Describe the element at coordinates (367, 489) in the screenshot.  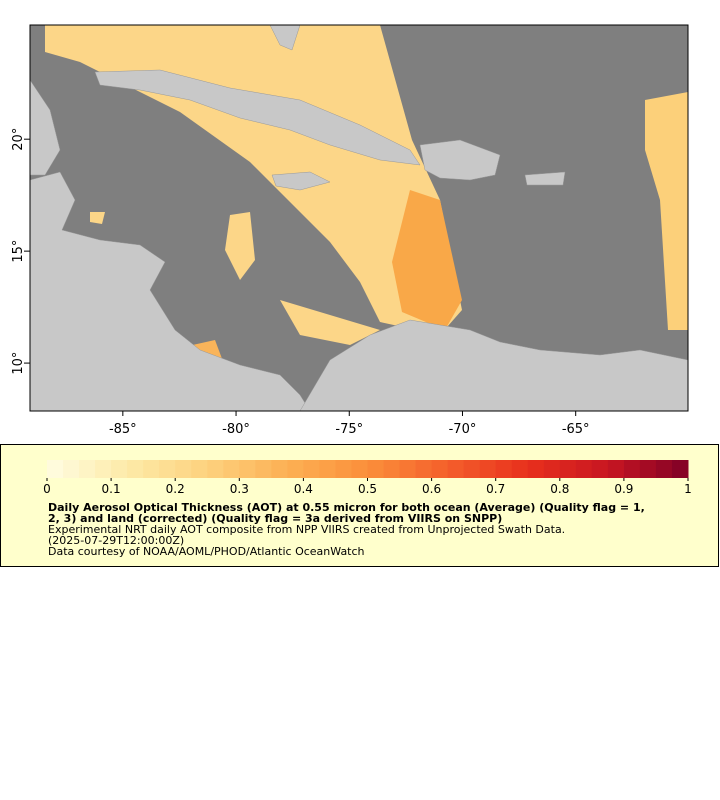
I see `colorbar-tick-label: 0.5` at that location.